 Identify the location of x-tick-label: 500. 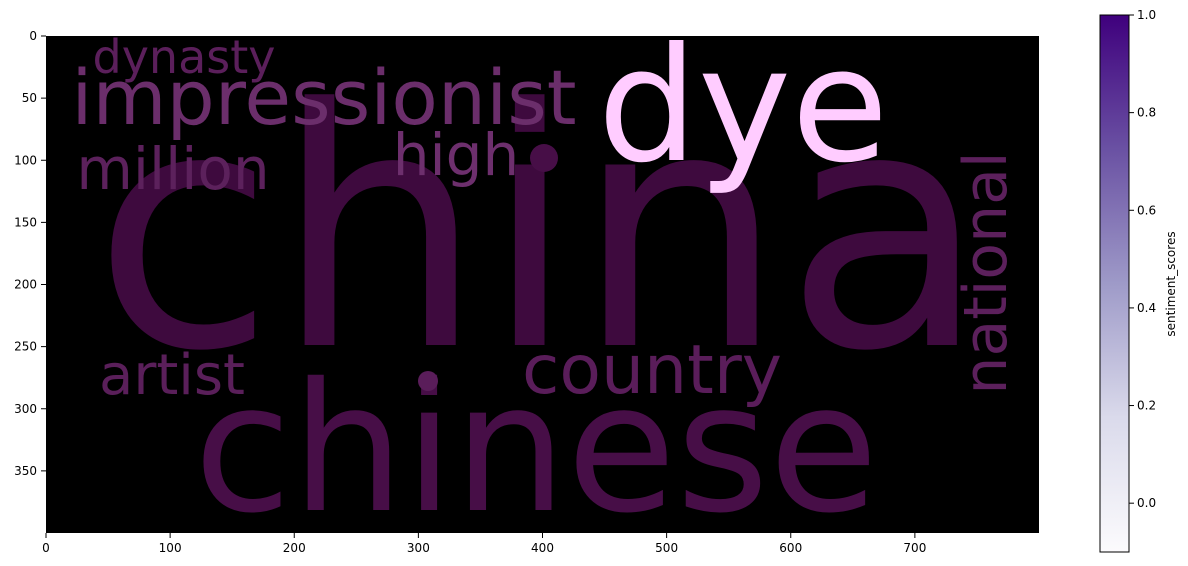
(666, 548).